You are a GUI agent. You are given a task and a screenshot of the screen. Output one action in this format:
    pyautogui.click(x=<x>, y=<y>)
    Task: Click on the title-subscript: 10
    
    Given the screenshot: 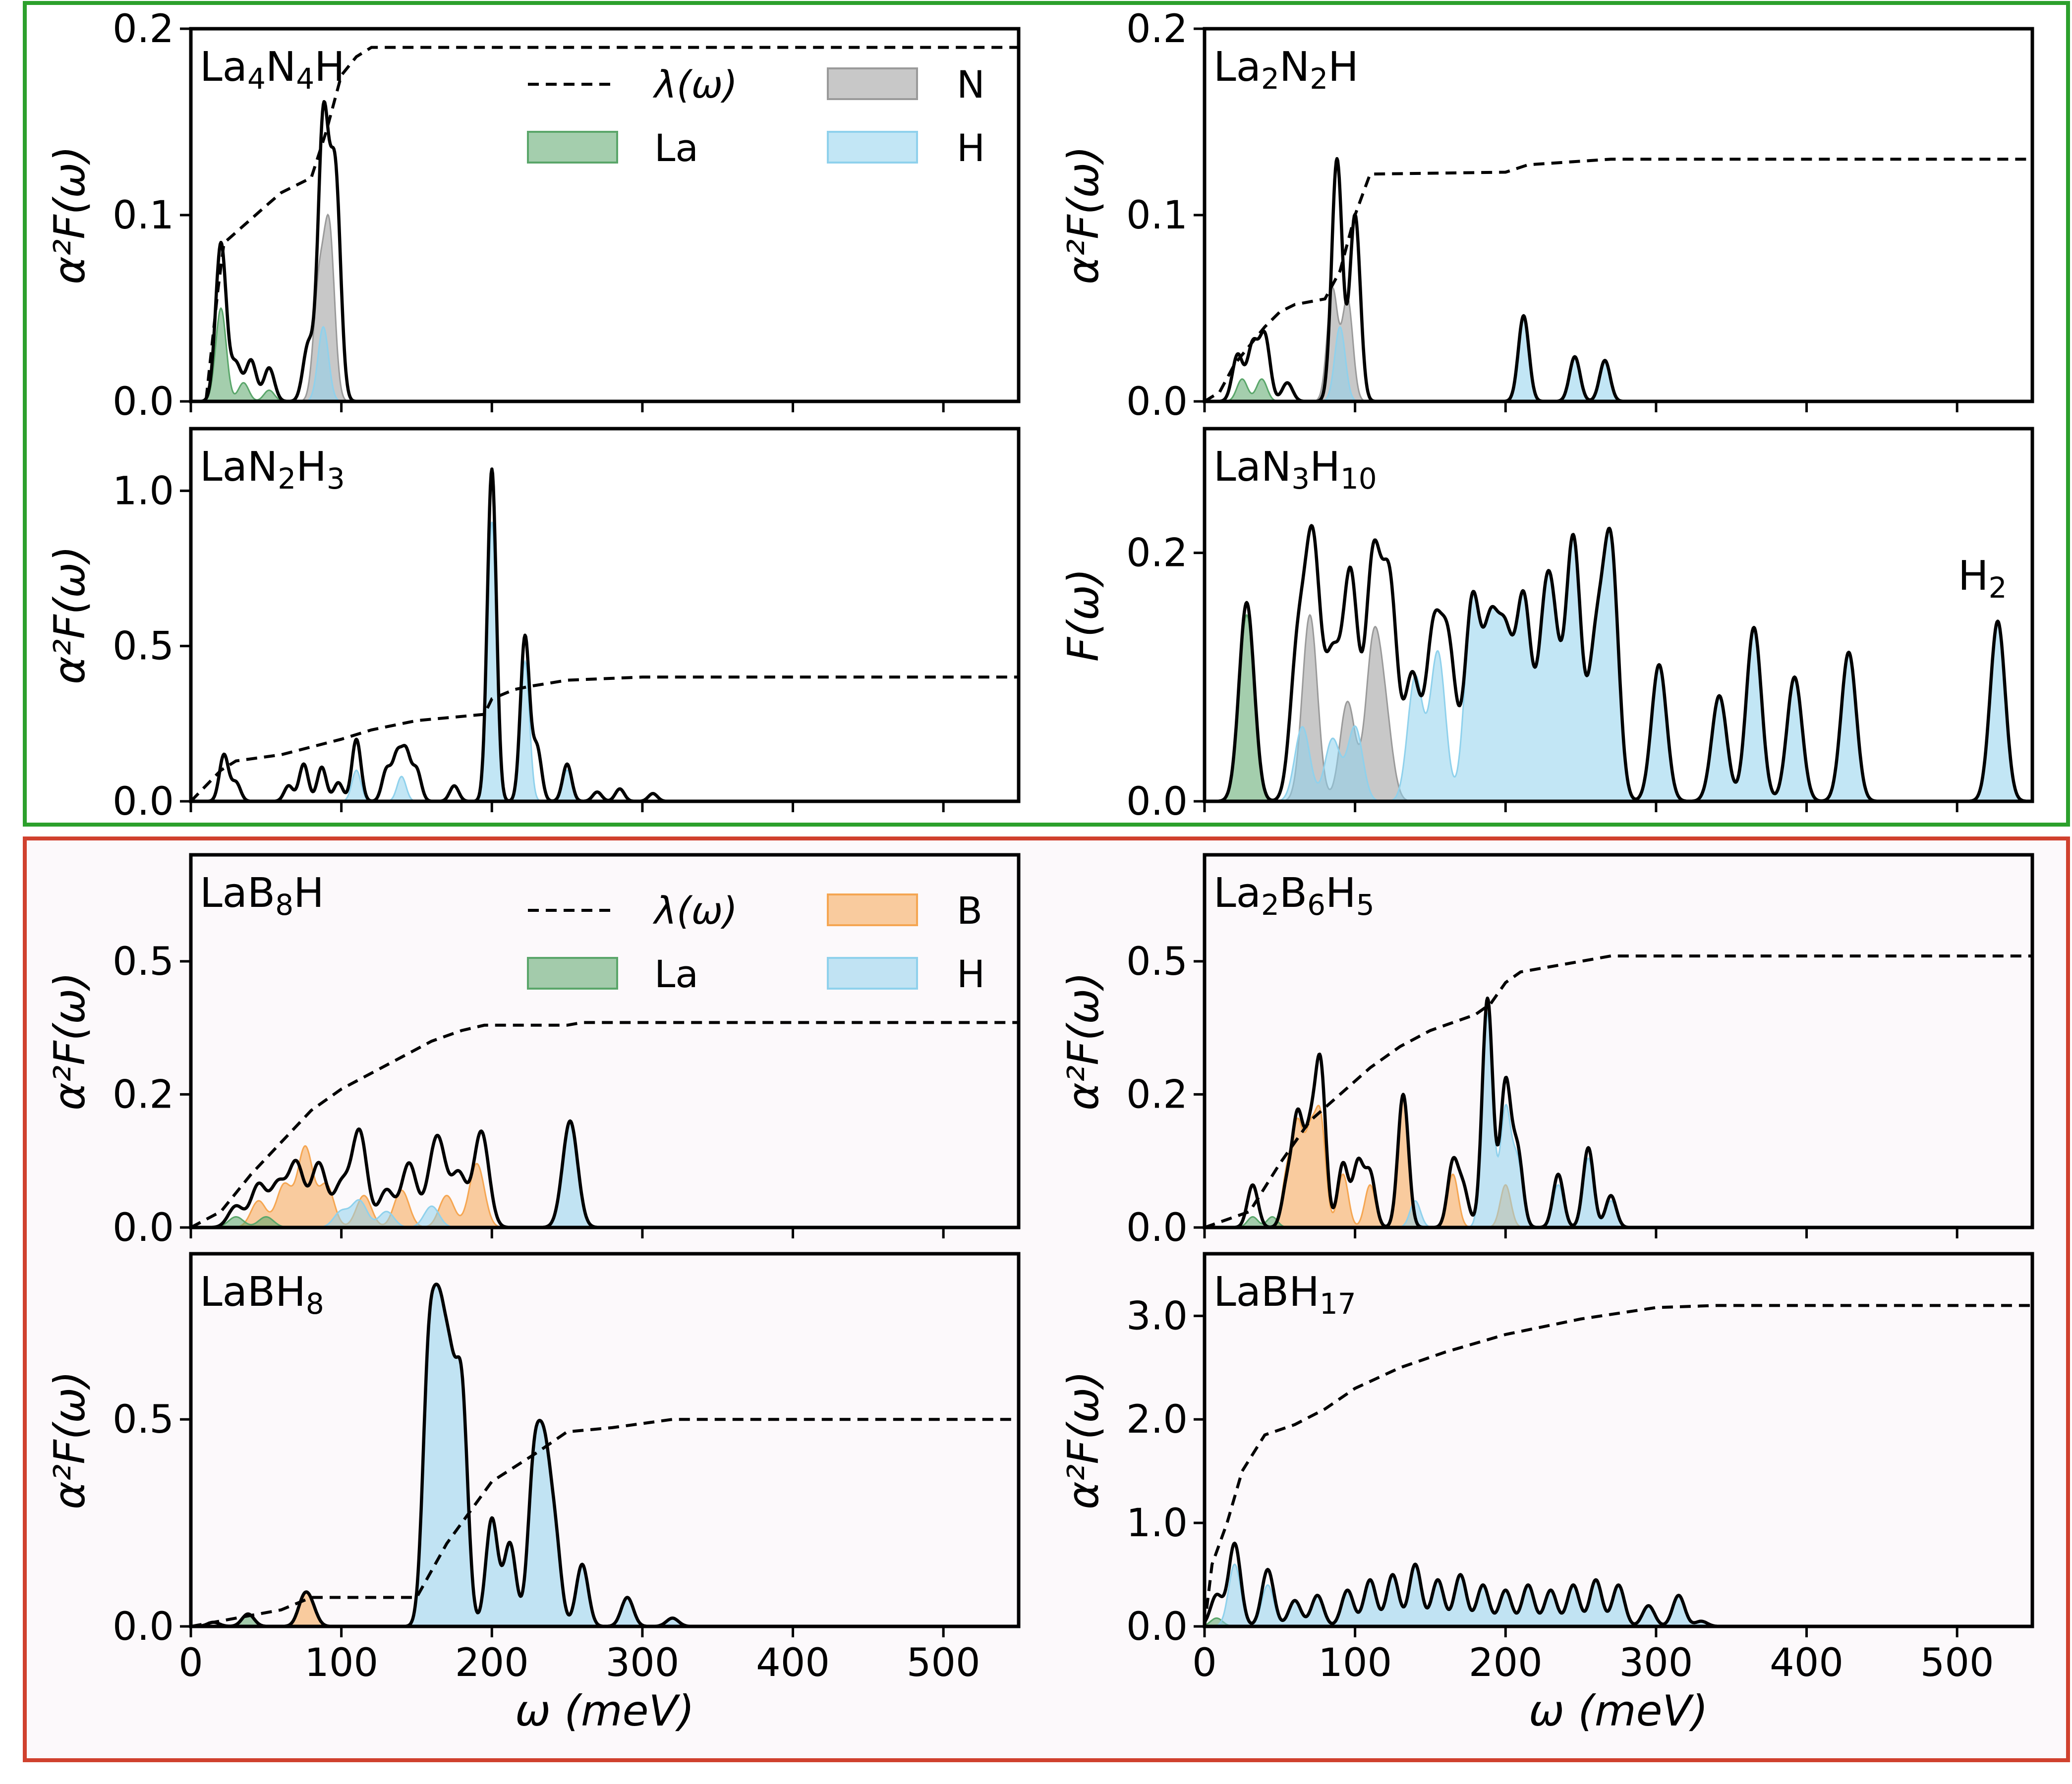 What is the action you would take?
    pyautogui.click(x=1358, y=479)
    